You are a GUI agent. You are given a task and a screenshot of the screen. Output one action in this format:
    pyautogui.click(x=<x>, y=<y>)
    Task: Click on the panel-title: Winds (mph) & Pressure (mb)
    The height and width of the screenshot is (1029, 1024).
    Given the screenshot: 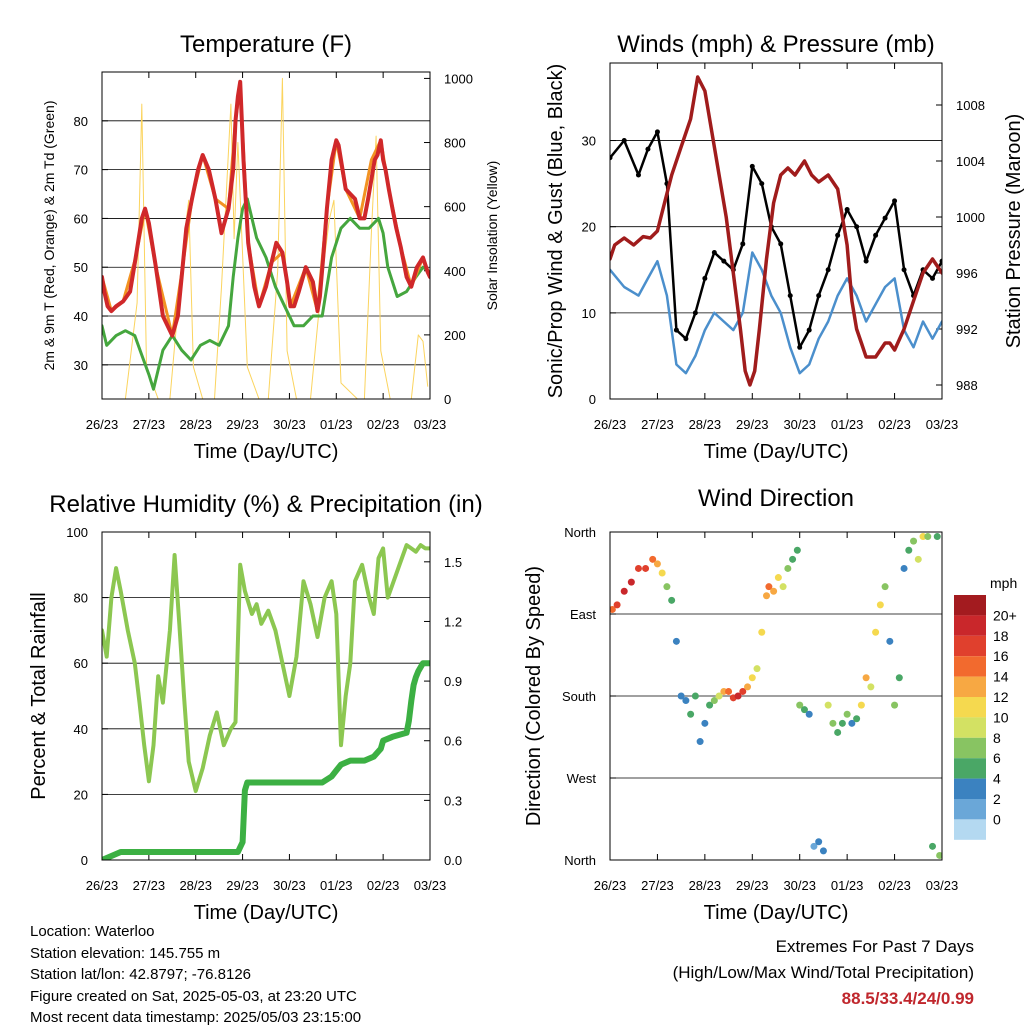 What is the action you would take?
    pyautogui.click(x=775, y=44)
    